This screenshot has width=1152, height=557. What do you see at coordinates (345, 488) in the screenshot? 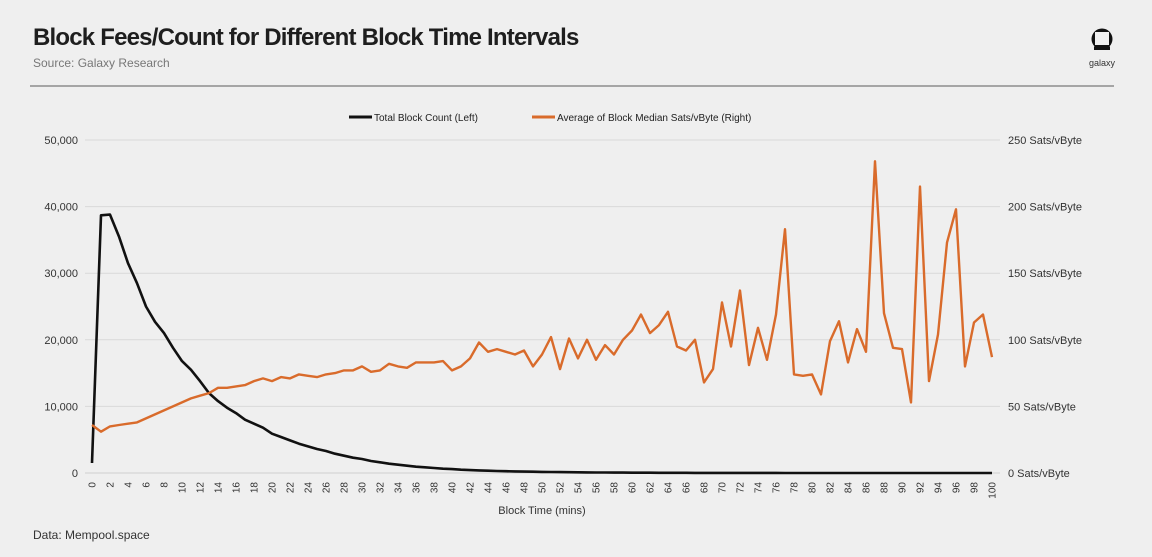
I see `x-tick-label: 28` at bounding box center [345, 488].